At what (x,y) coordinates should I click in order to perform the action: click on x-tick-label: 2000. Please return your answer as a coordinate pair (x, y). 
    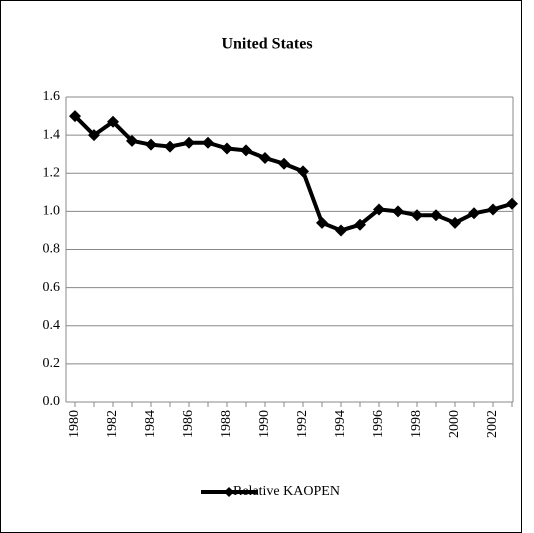
    Looking at the image, I should click on (454, 424).